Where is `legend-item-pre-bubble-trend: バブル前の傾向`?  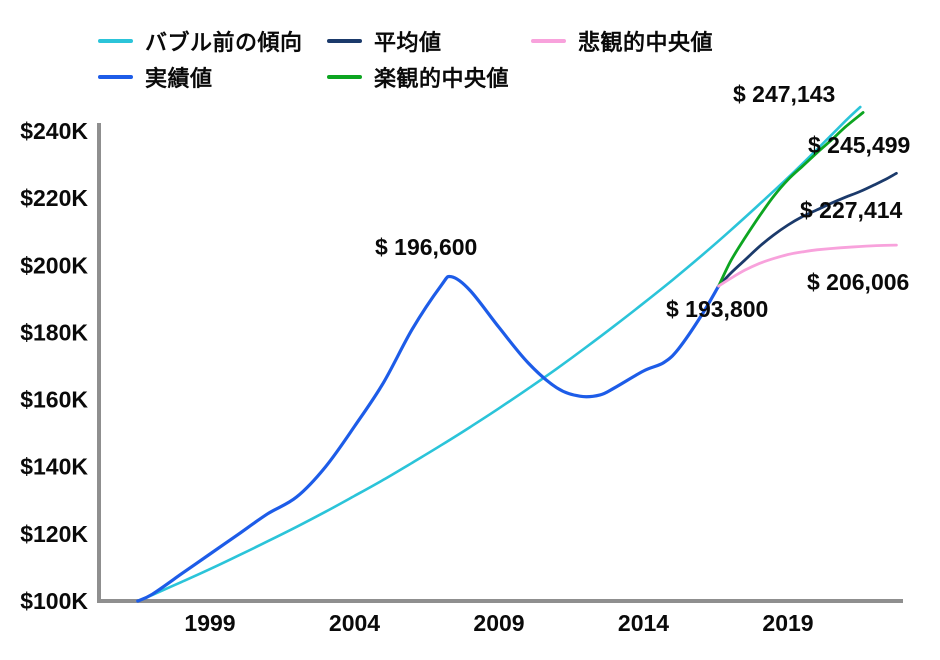
legend-item-pre-bubble-trend: バブル前の傾向 is located at coordinates (200, 41).